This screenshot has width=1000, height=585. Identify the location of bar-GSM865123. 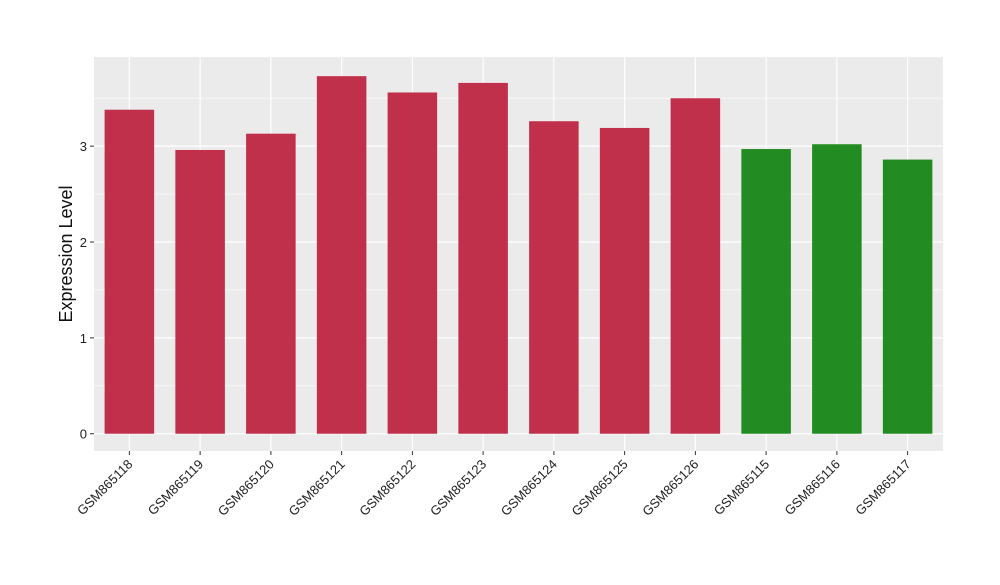
(483, 258).